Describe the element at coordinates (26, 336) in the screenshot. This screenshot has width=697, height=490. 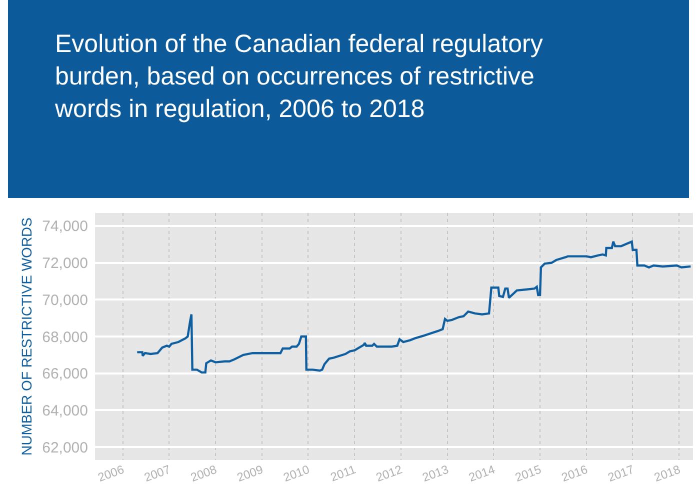
I see `y-axis-title: NUMBER OF RESTRICTIVE WORDS` at that location.